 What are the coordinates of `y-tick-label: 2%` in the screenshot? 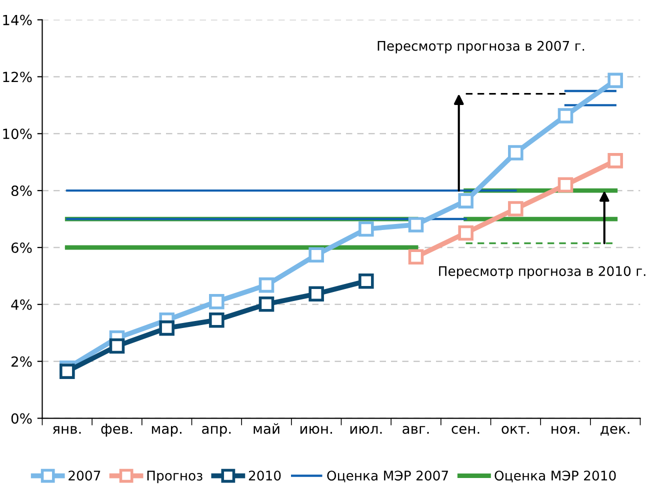 It's located at (22, 361).